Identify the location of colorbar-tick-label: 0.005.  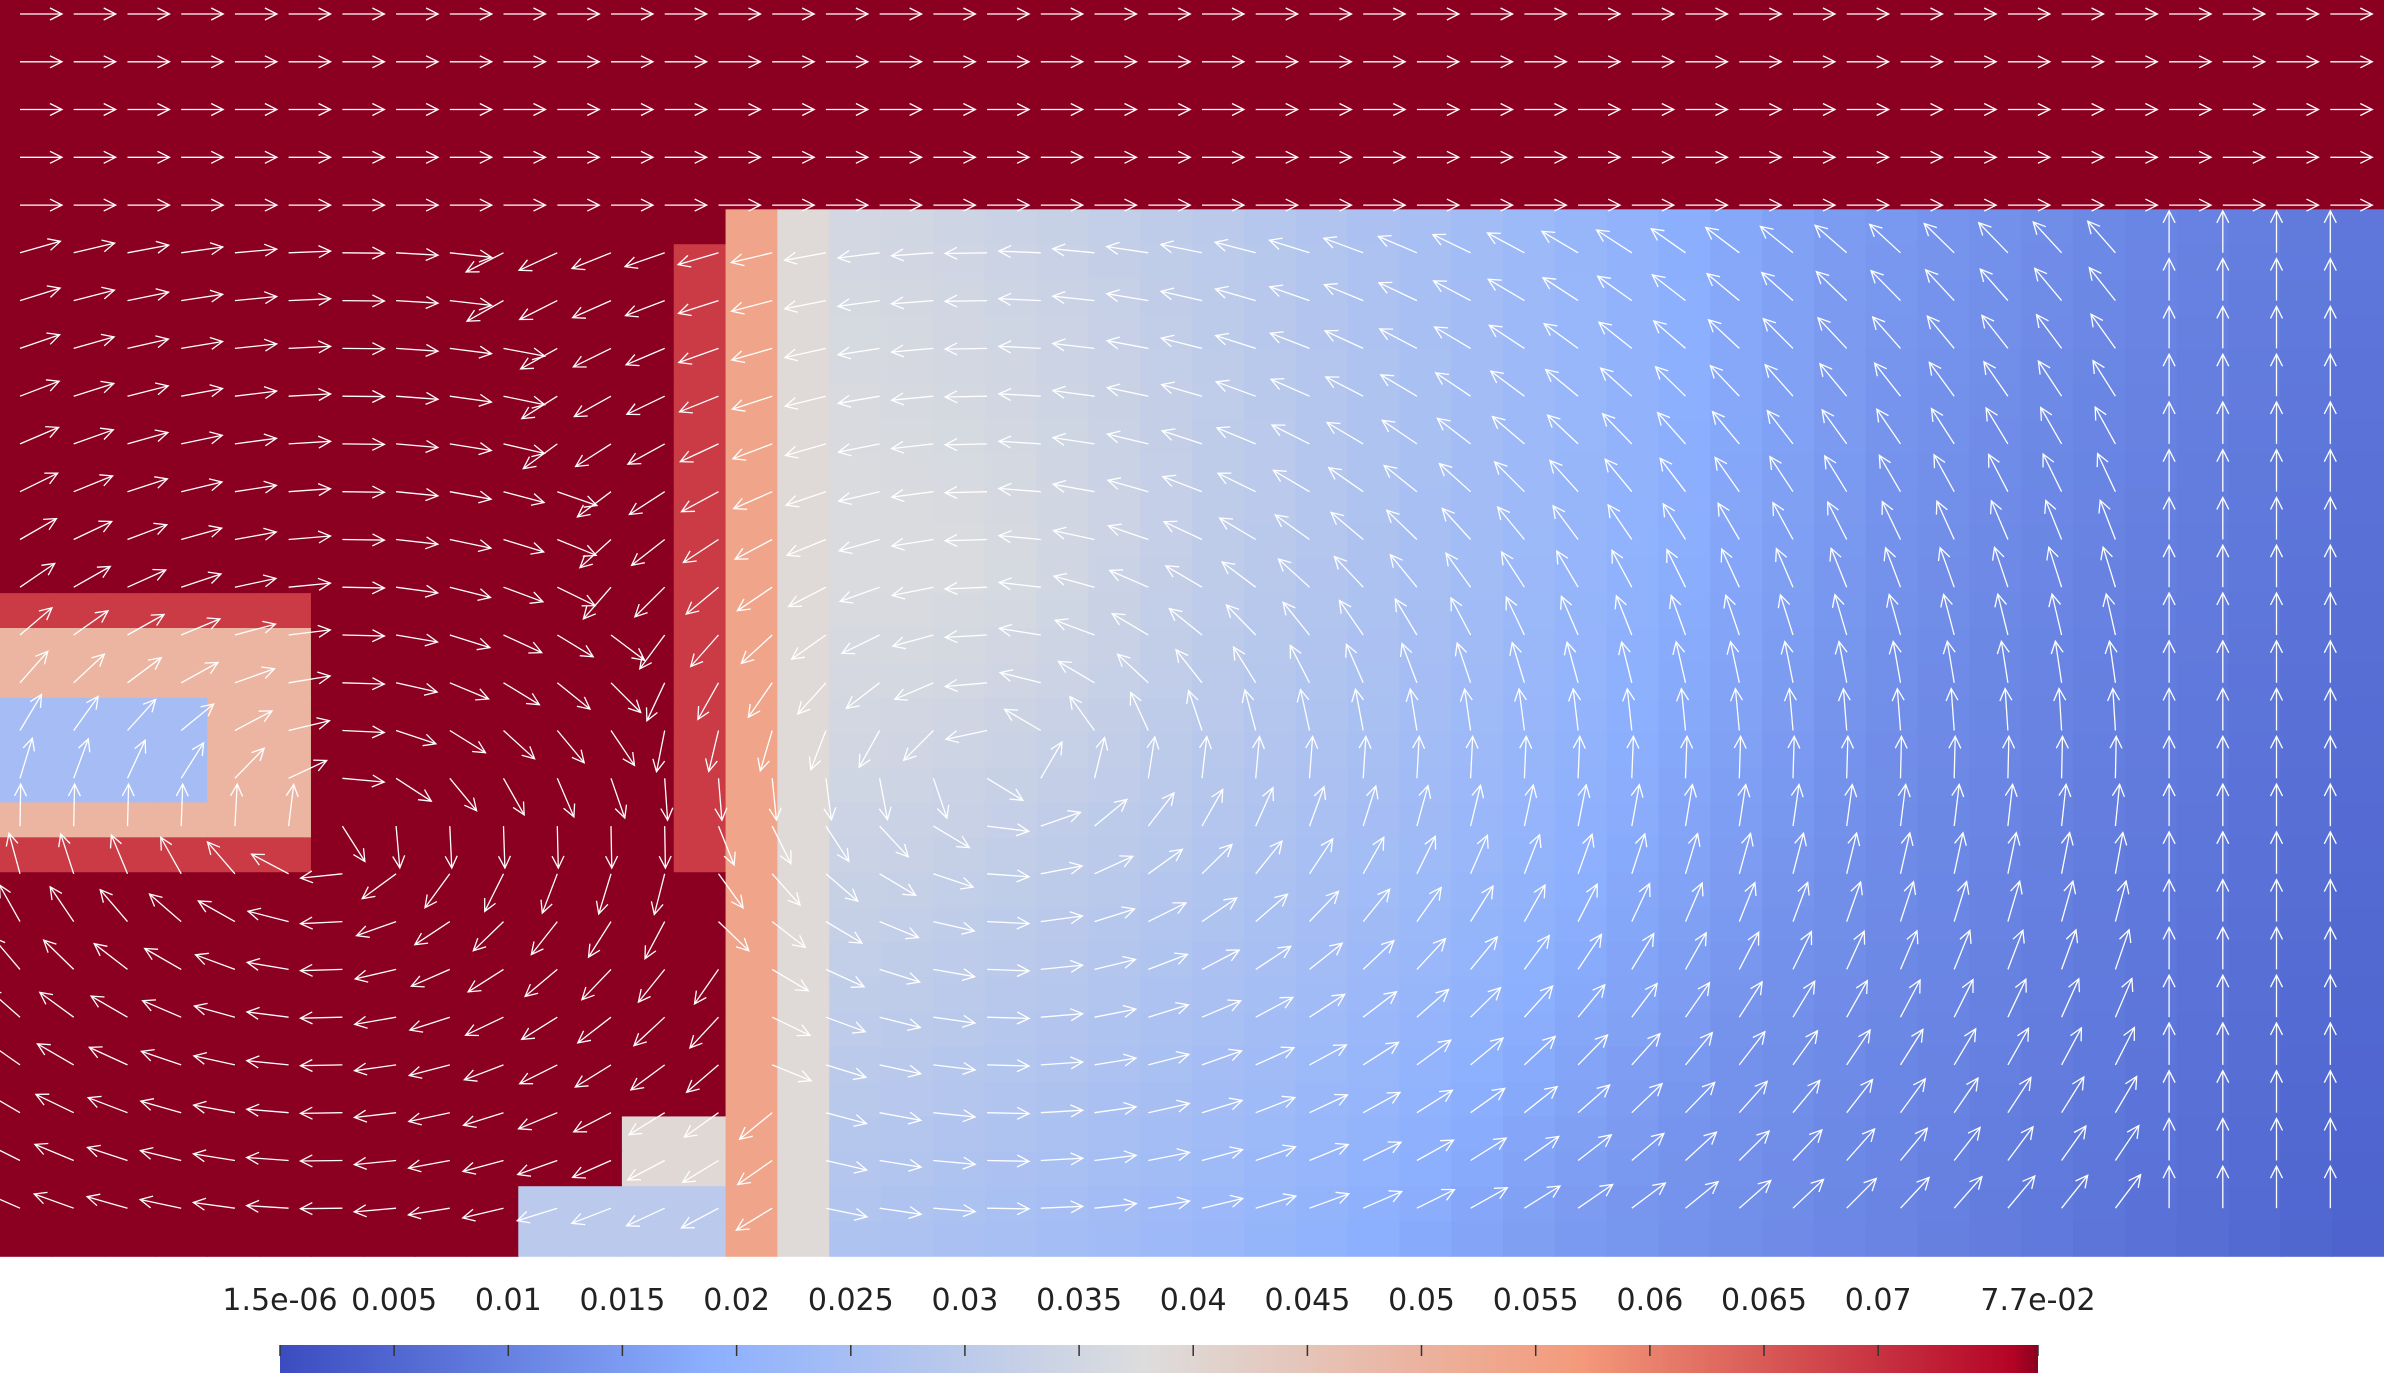
(394, 1300).